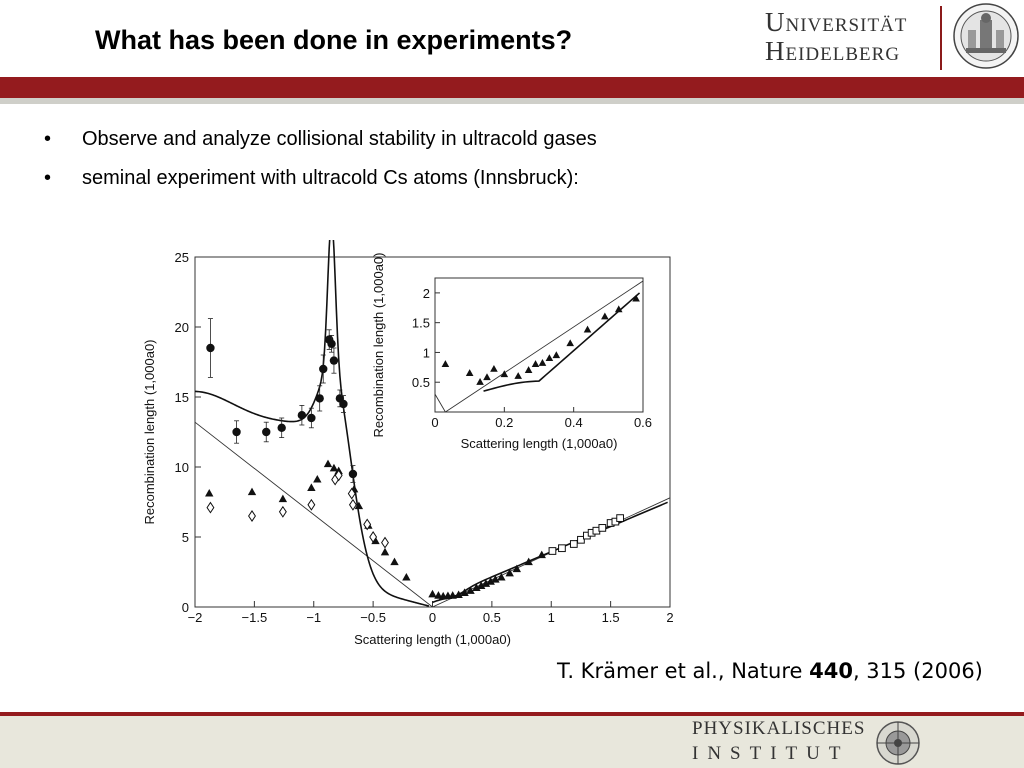 The image size is (1024, 768). I want to click on y-tick-label: 25, so click(182, 257).